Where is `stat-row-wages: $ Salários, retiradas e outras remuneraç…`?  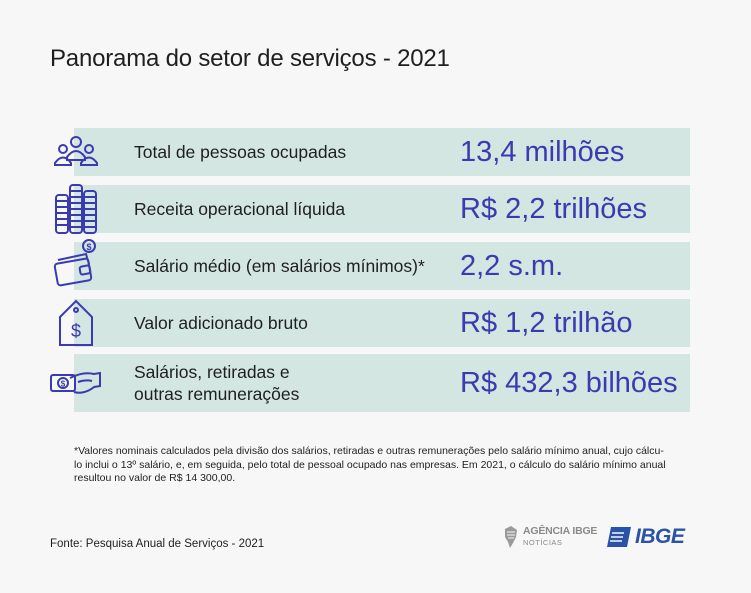 stat-row-wages: $ Salários, retiradas e outras remuneraç… is located at coordinates (370, 383).